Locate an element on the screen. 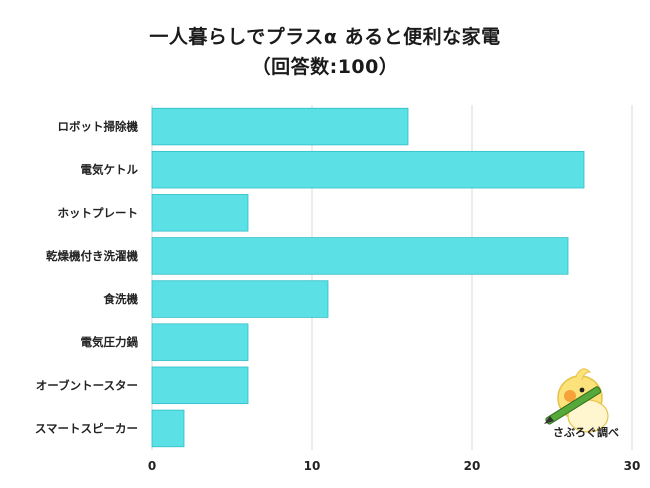 This screenshot has width=650, height=488. category-label: ホットプレート is located at coordinates (98, 213).